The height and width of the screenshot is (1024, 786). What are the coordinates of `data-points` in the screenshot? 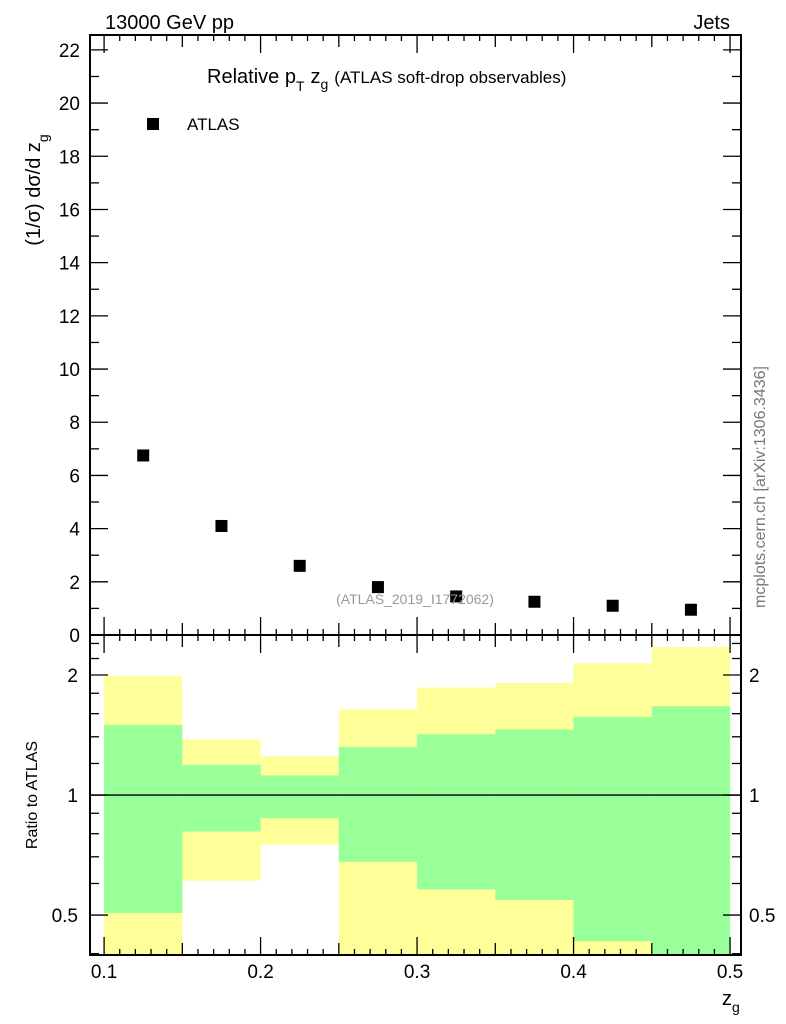 It's located at (417, 532).